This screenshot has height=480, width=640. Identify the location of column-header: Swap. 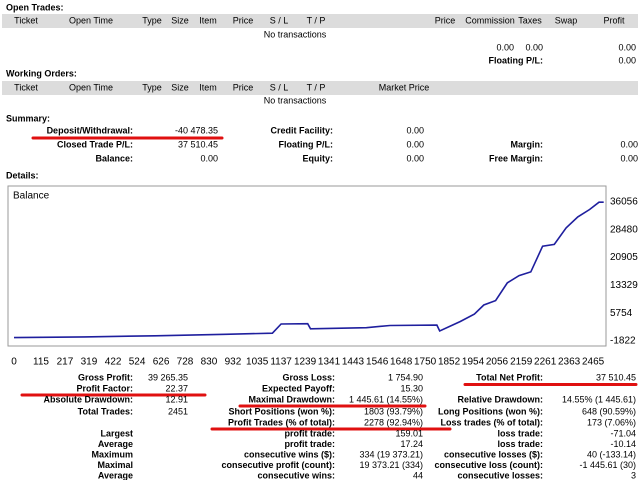
(566, 20).